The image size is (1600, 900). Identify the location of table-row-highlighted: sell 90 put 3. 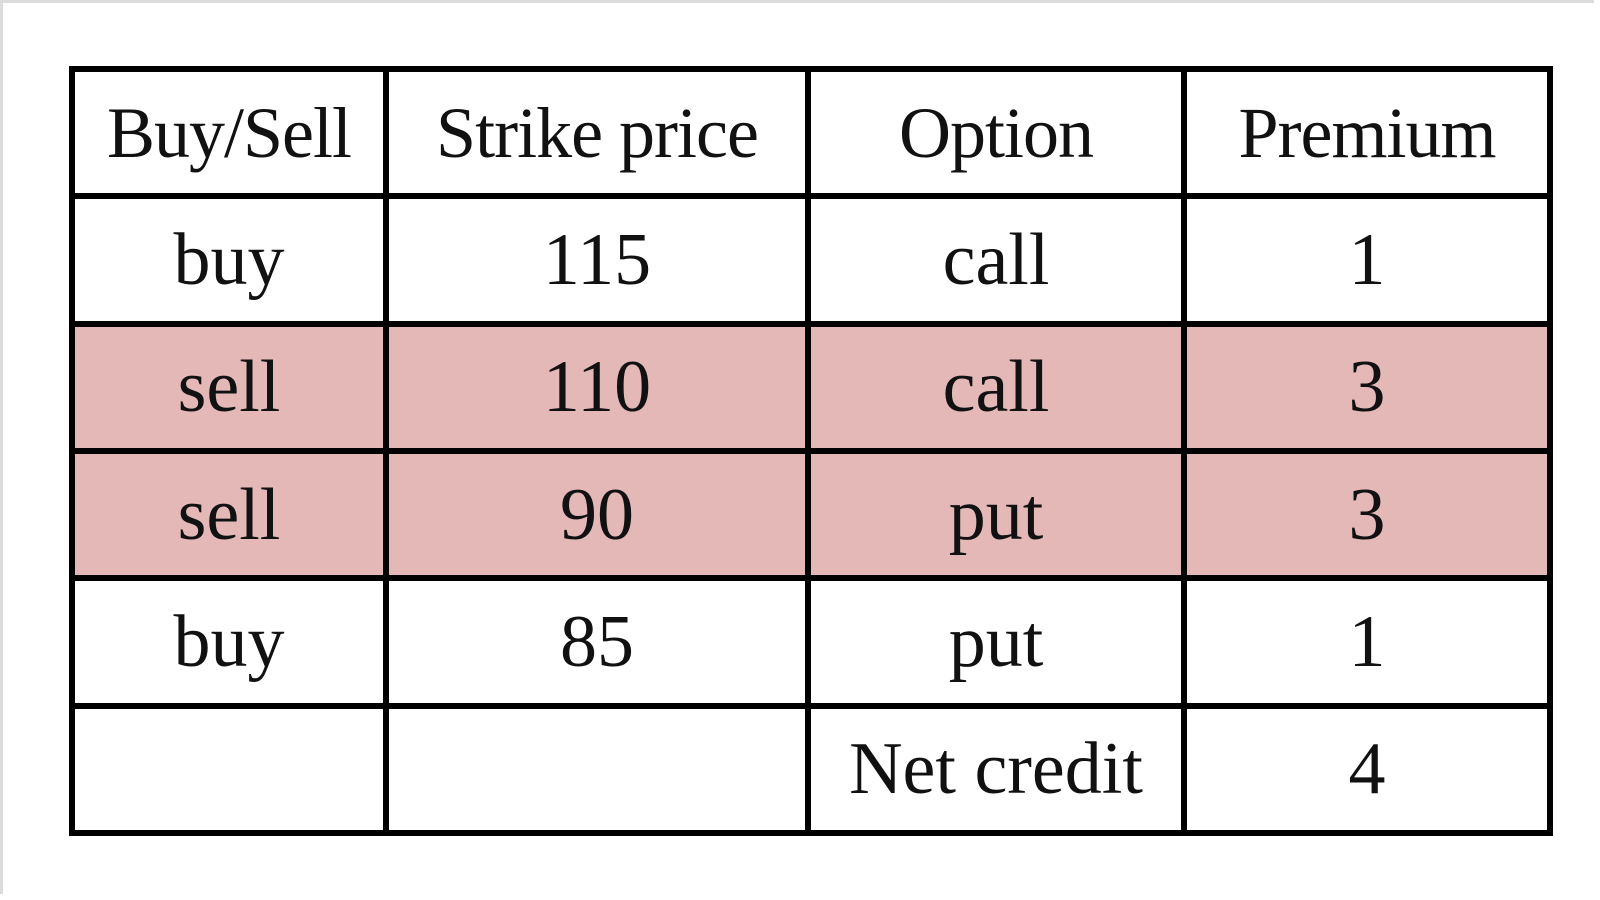
(811, 514).